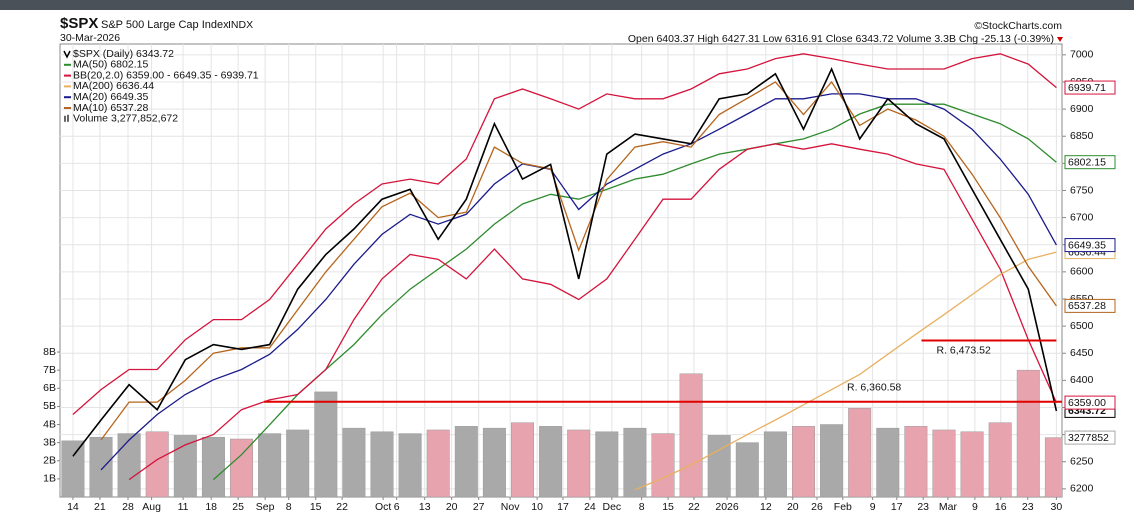 The height and width of the screenshot is (515, 1134). Describe the element at coordinates (1082, 489) in the screenshot. I see `y-tick-label: 6200` at that location.